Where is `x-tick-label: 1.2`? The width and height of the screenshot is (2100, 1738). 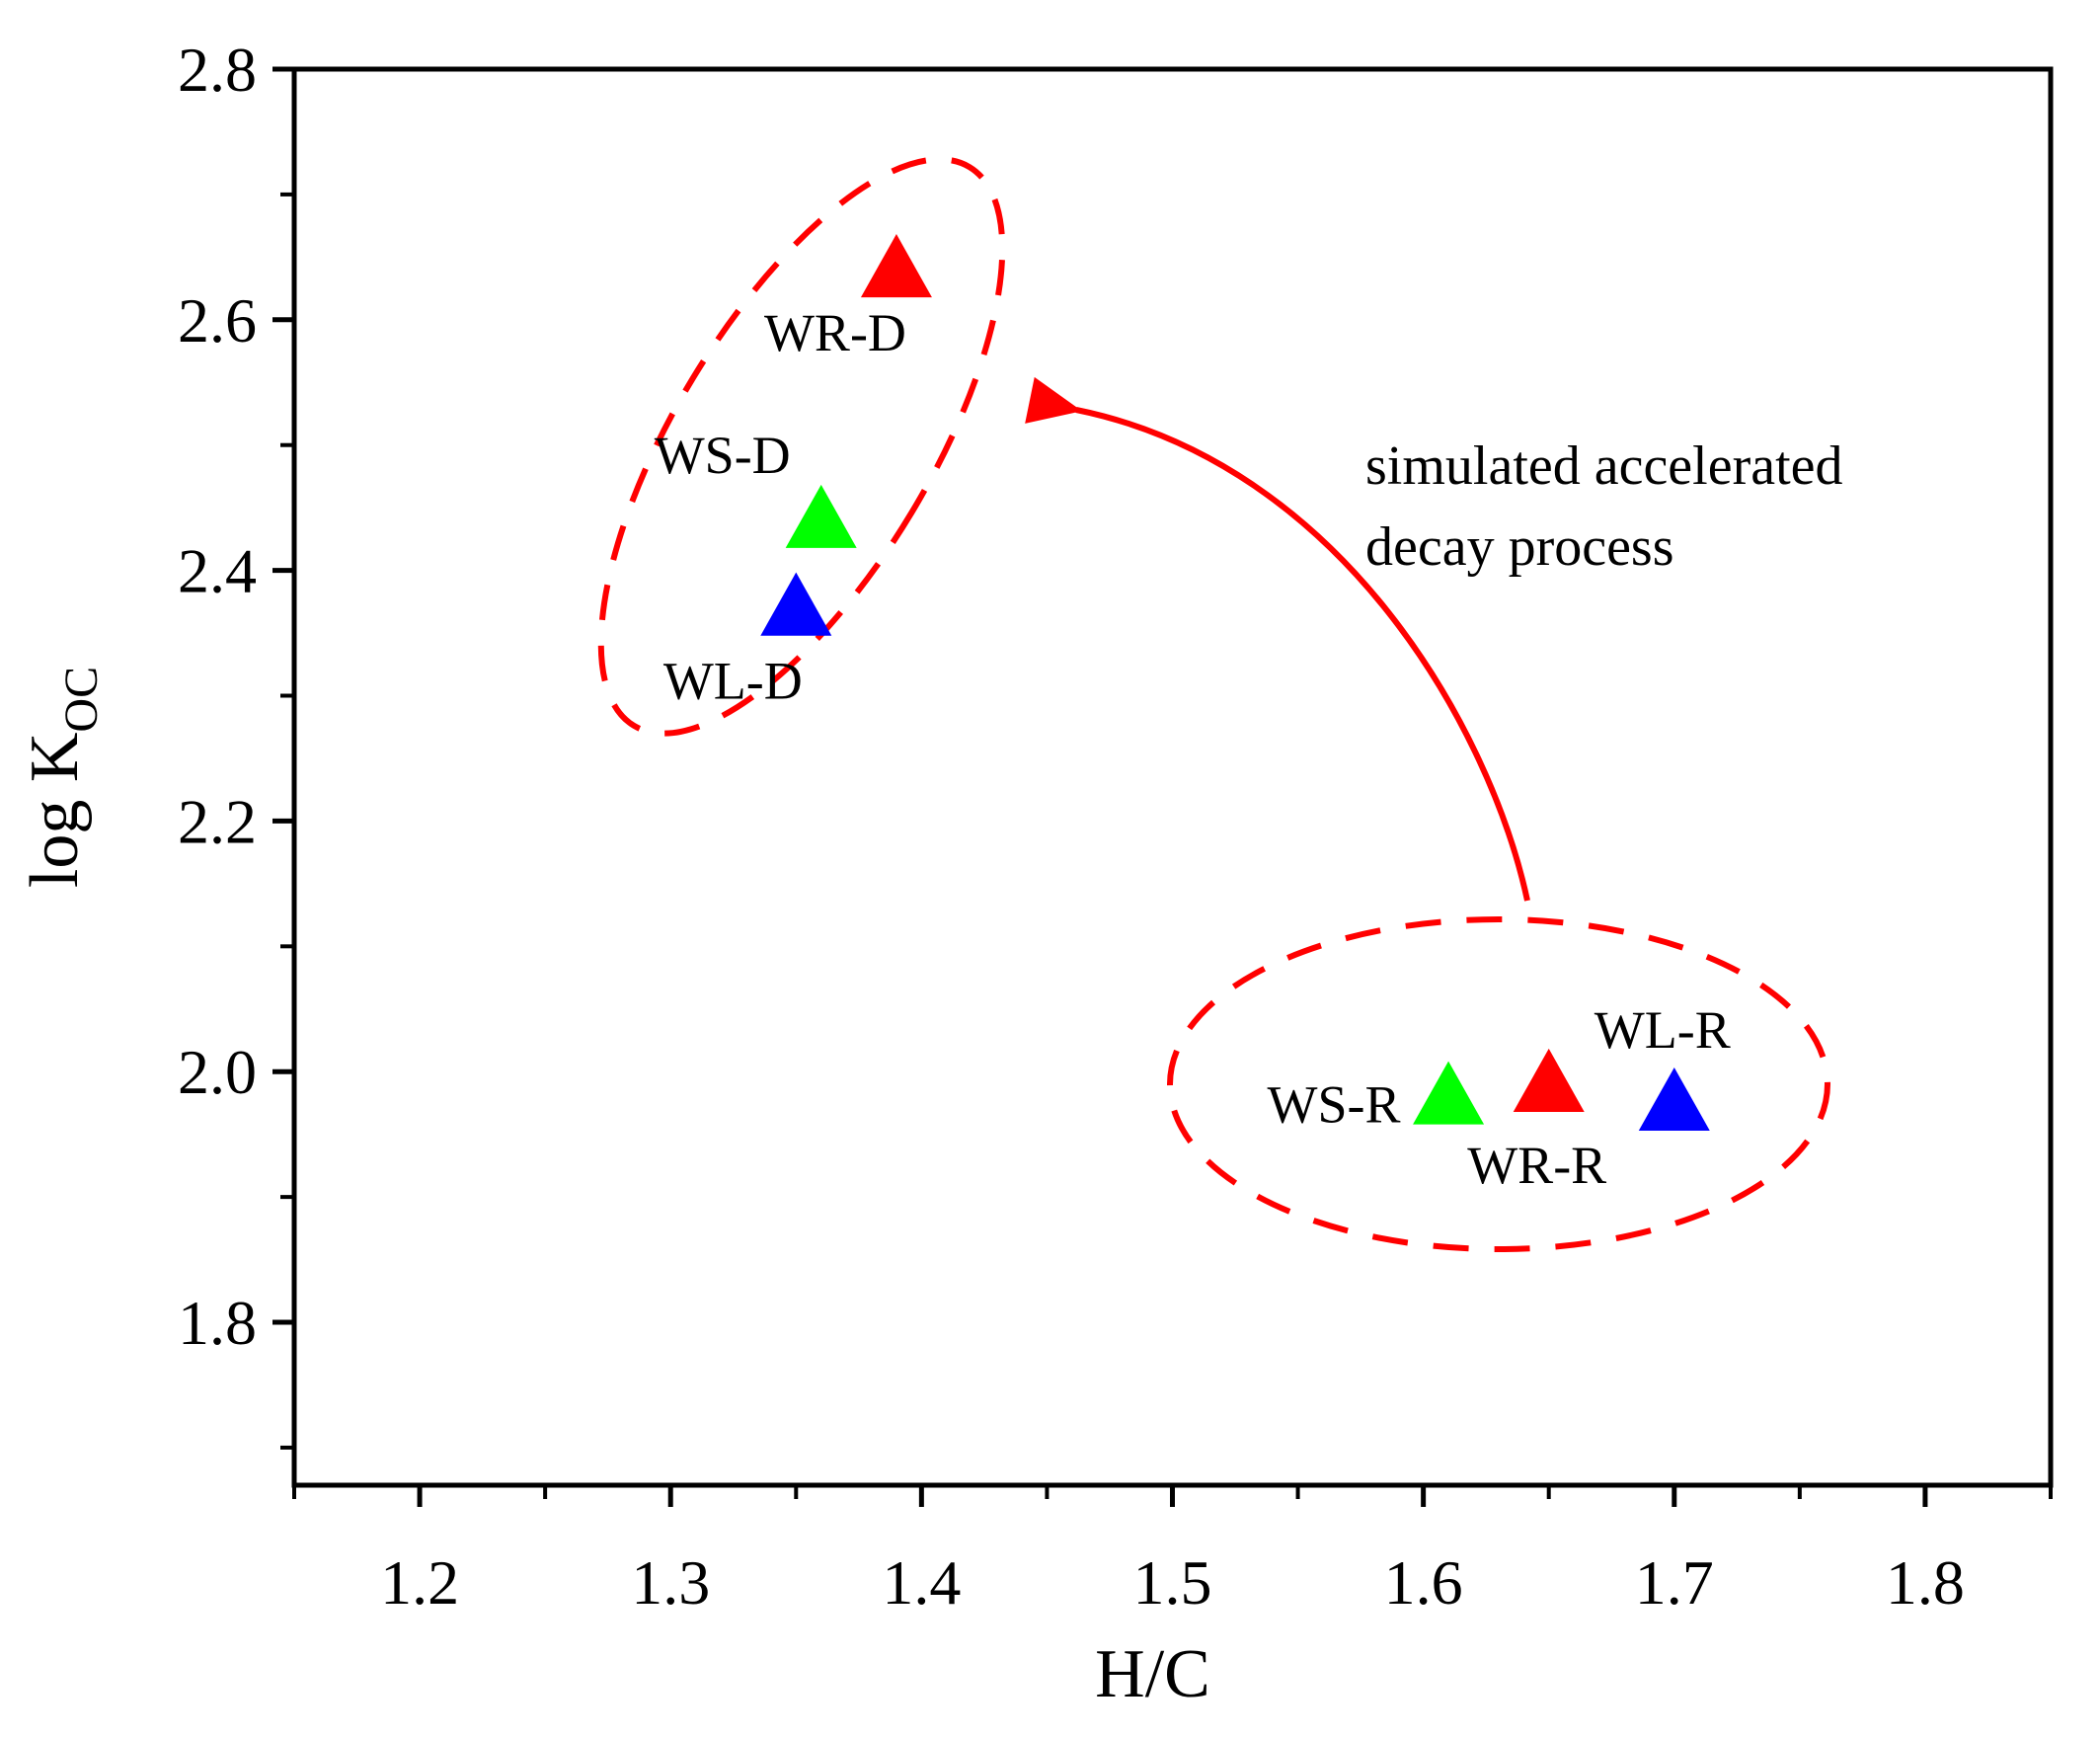
x-tick-label: 1.2 is located at coordinates (419, 1583).